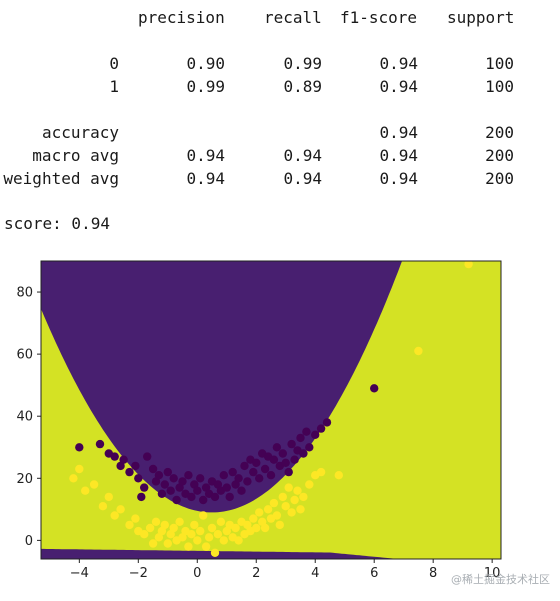 Image resolution: width=560 pixels, height=601 pixels. What do you see at coordinates (499, 63) in the screenshot?
I see `row-support: 100` at bounding box center [499, 63].